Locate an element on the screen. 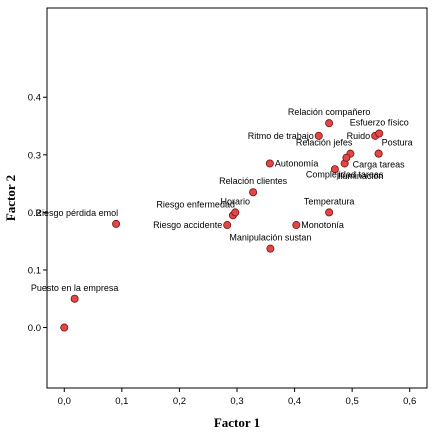 The image size is (436, 433). x-axis-ticks: 0,0 0,1 0,2 0,3 0,4 0,5 0,6 is located at coordinates (237, 397).